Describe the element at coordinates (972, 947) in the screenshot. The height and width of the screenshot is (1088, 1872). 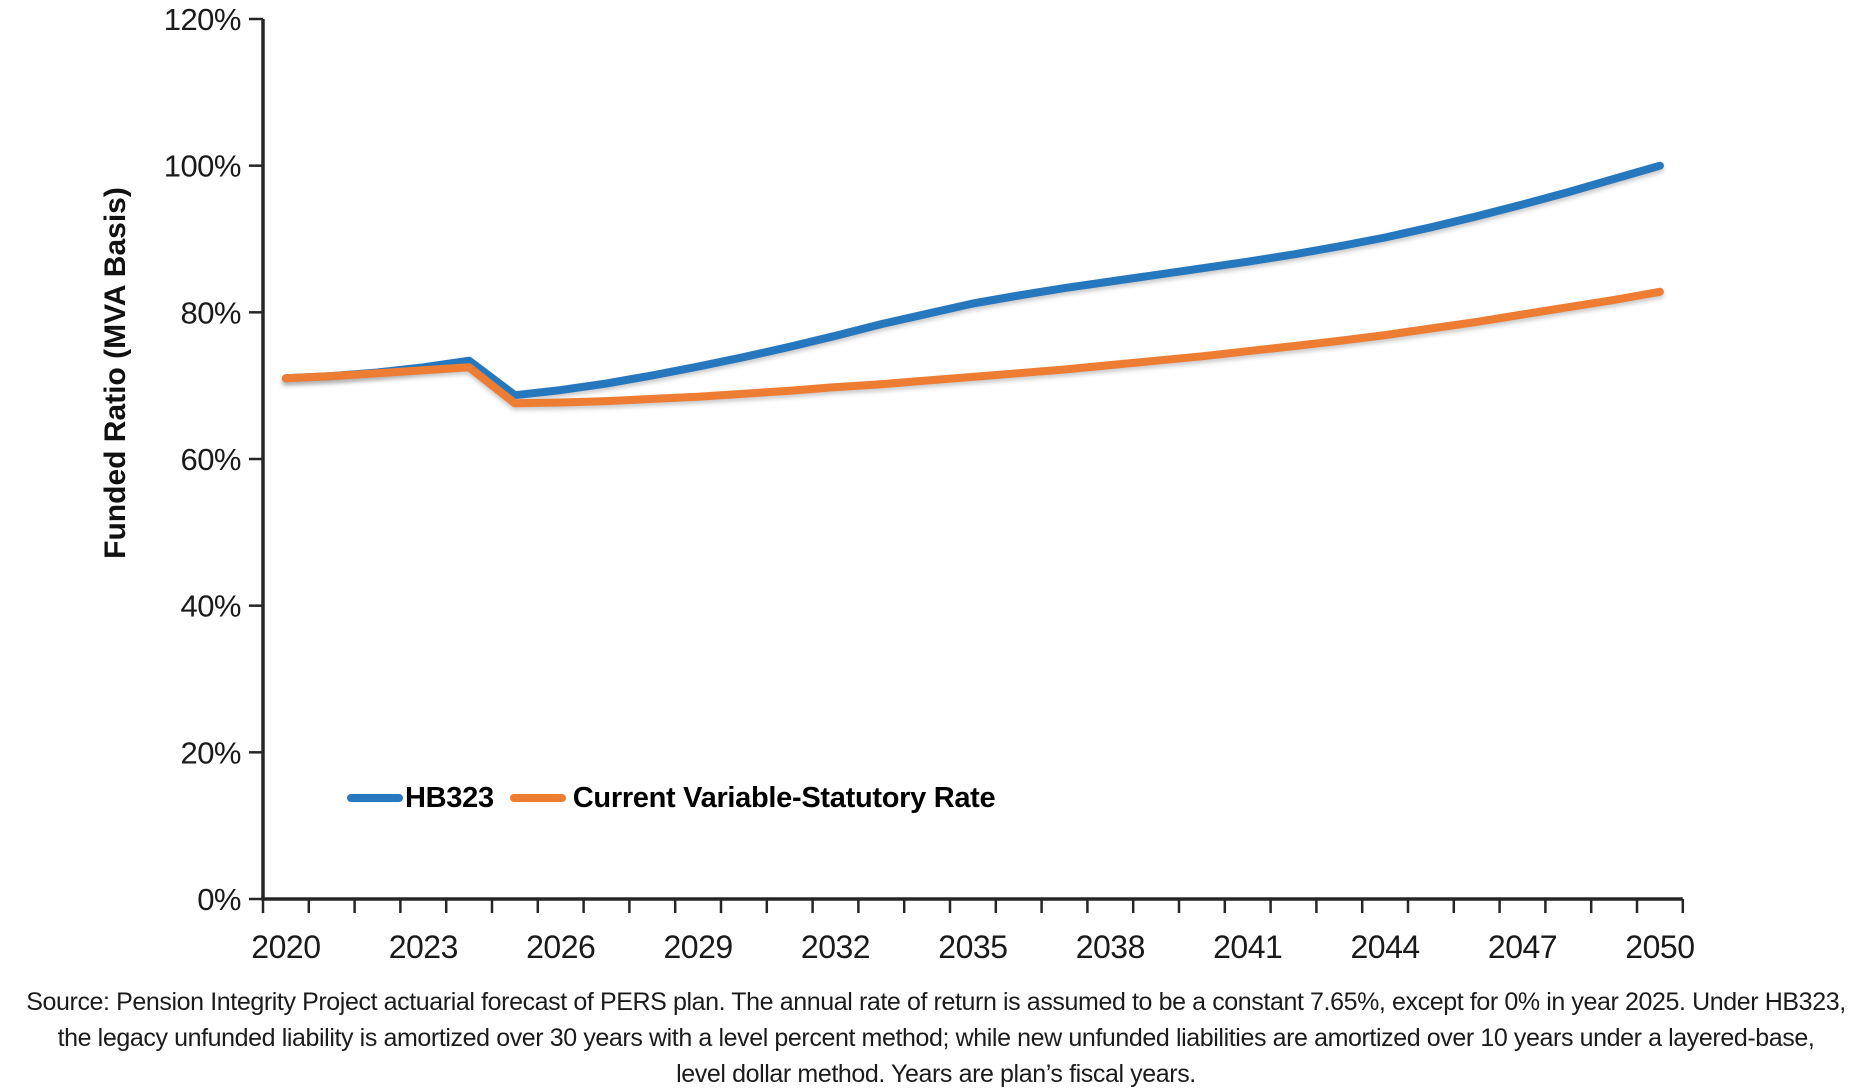
I see `x-tick-label: 2035` at that location.